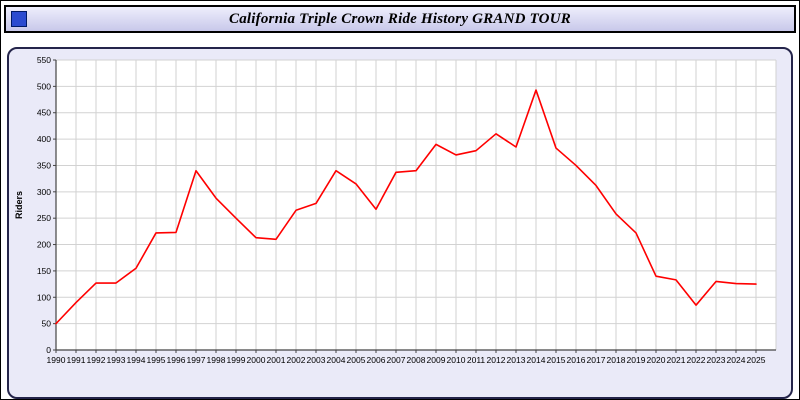  I want to click on svg-text: 1992, so click(96, 360).